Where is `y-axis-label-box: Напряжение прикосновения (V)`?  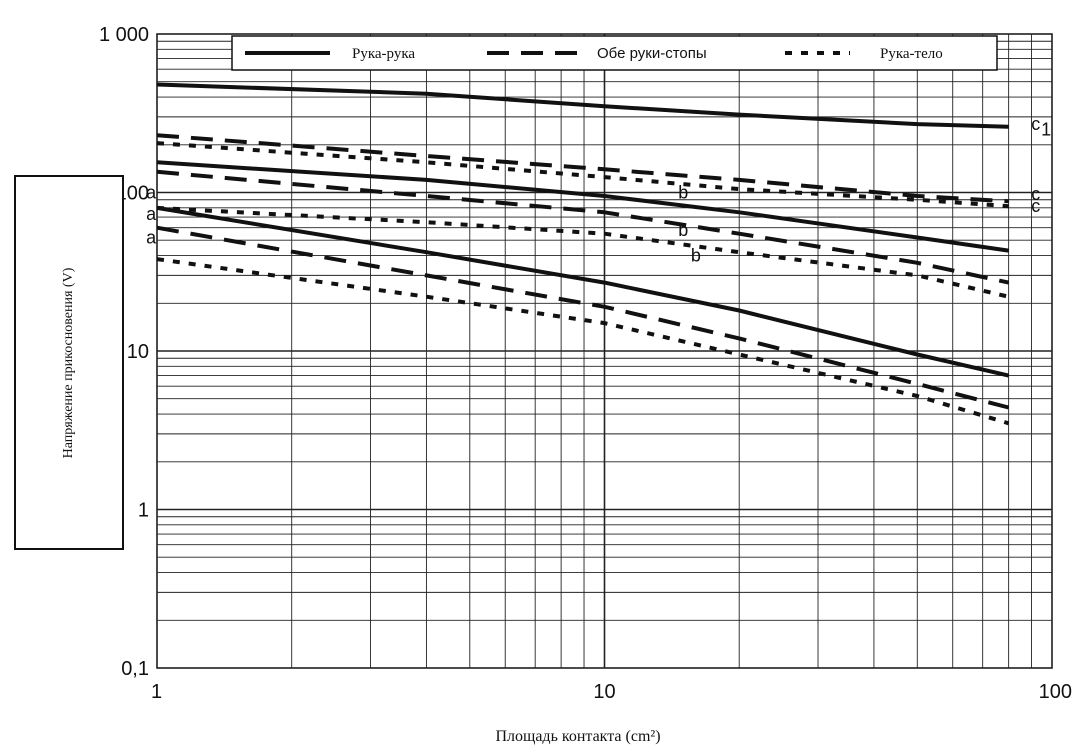 y-axis-label-box: Напряжение прикосновения (V) is located at coordinates (69, 362).